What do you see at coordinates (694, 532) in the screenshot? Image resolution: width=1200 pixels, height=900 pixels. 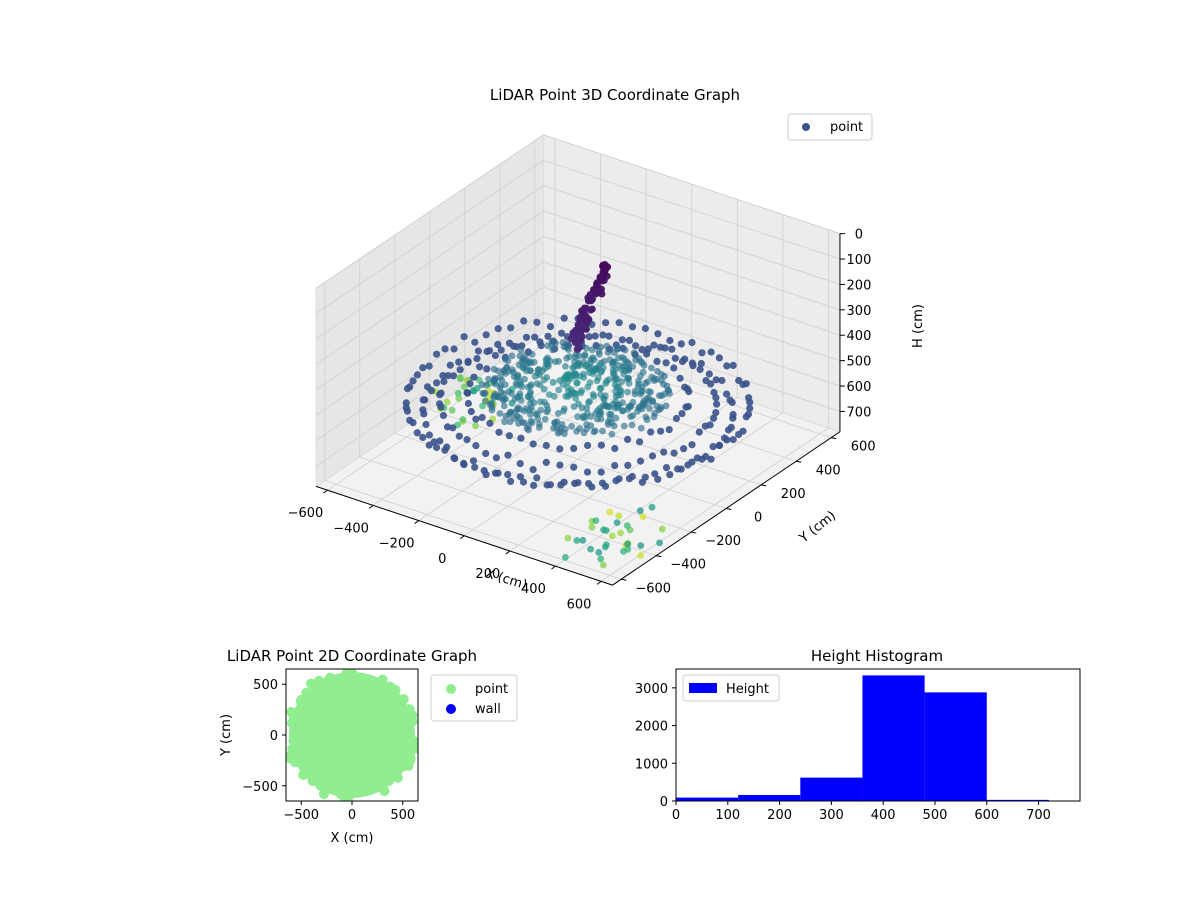 I see `chart-3d-y-tick-mark` at bounding box center [694, 532].